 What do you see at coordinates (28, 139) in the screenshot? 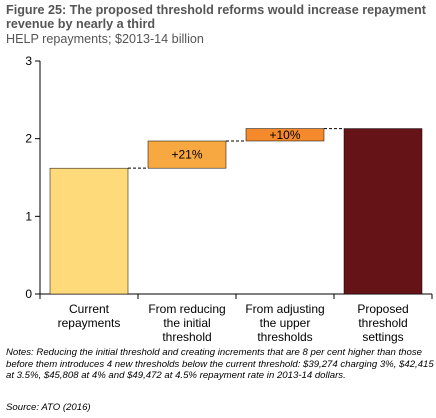
I see `y-tick-label: 2` at bounding box center [28, 139].